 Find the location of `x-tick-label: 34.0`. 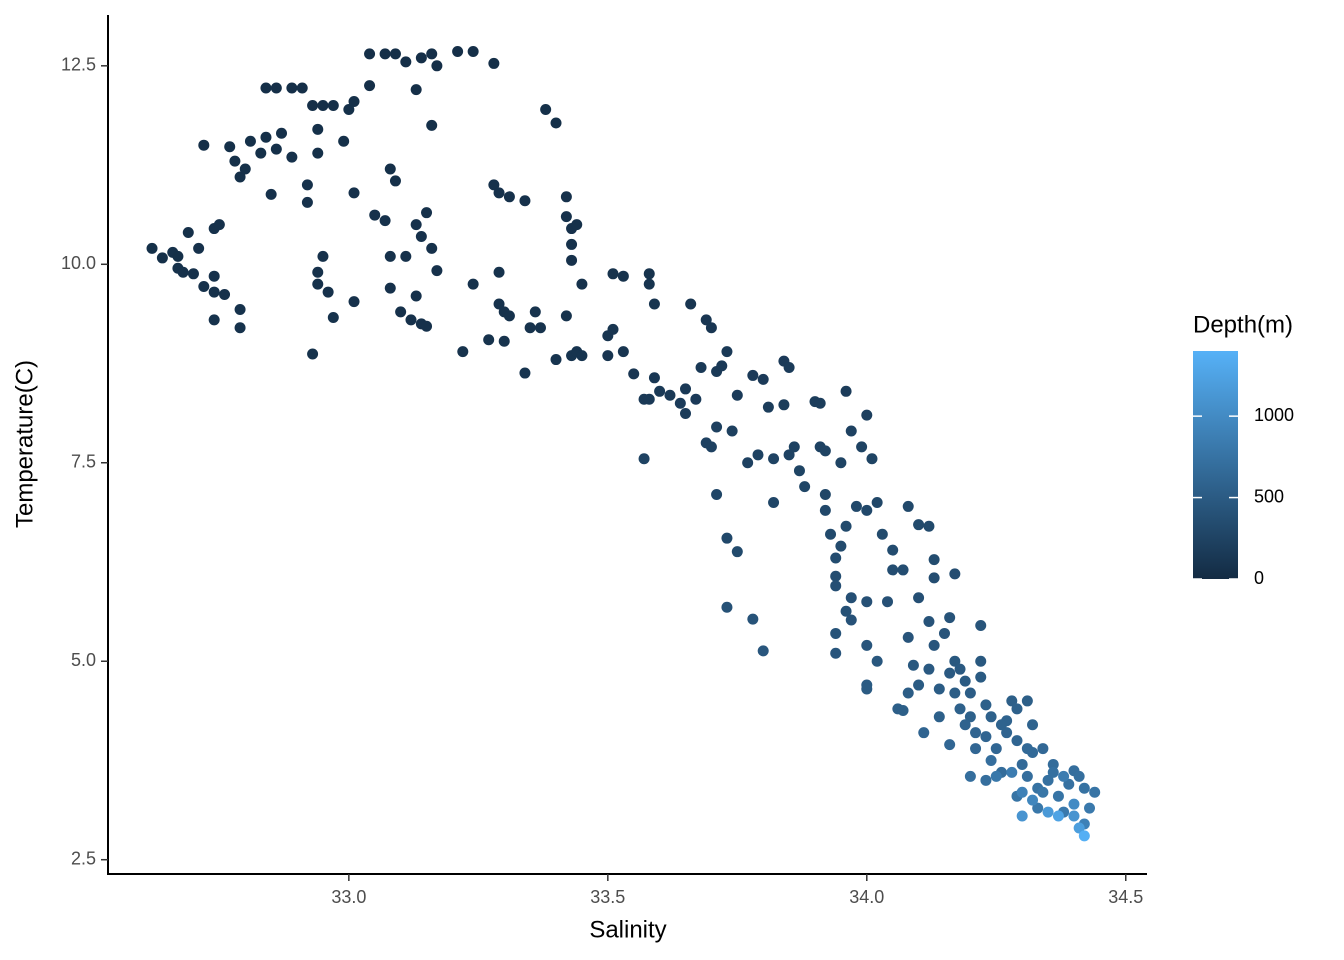

x-tick-label: 34.0 is located at coordinates (866, 897).